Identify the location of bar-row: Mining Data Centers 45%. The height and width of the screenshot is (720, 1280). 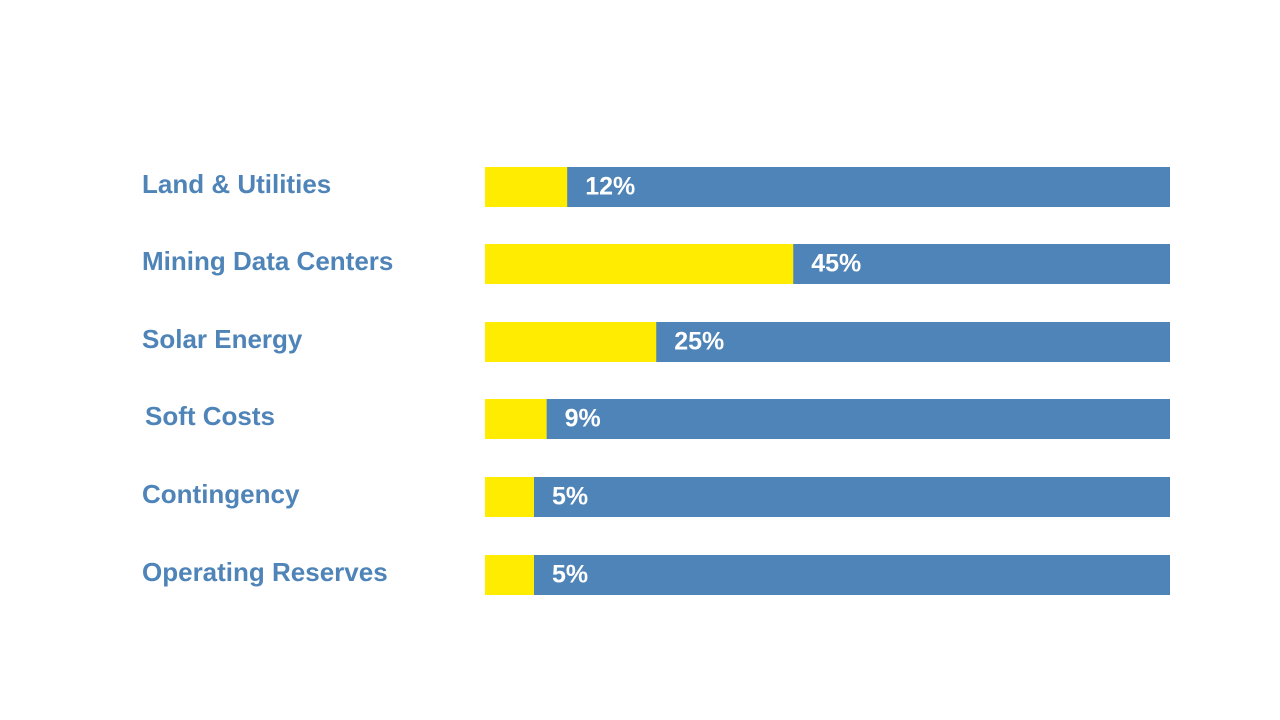
(656, 264).